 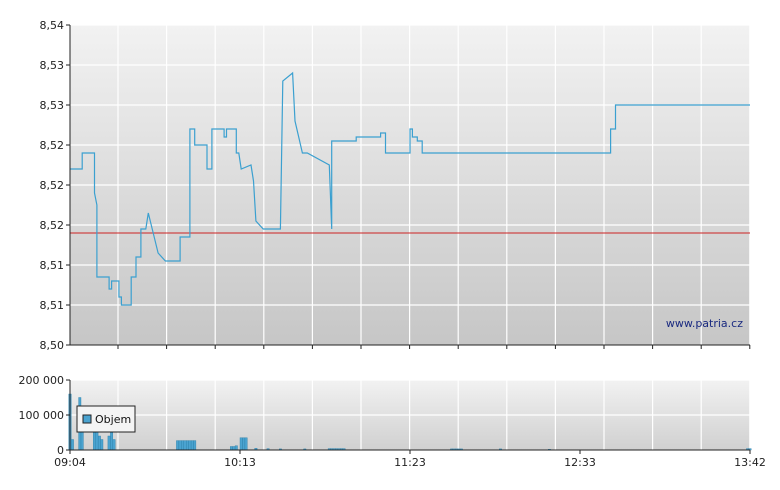 What do you see at coordinates (704, 323) in the screenshot?
I see `watermark: www.patria.cz` at bounding box center [704, 323].